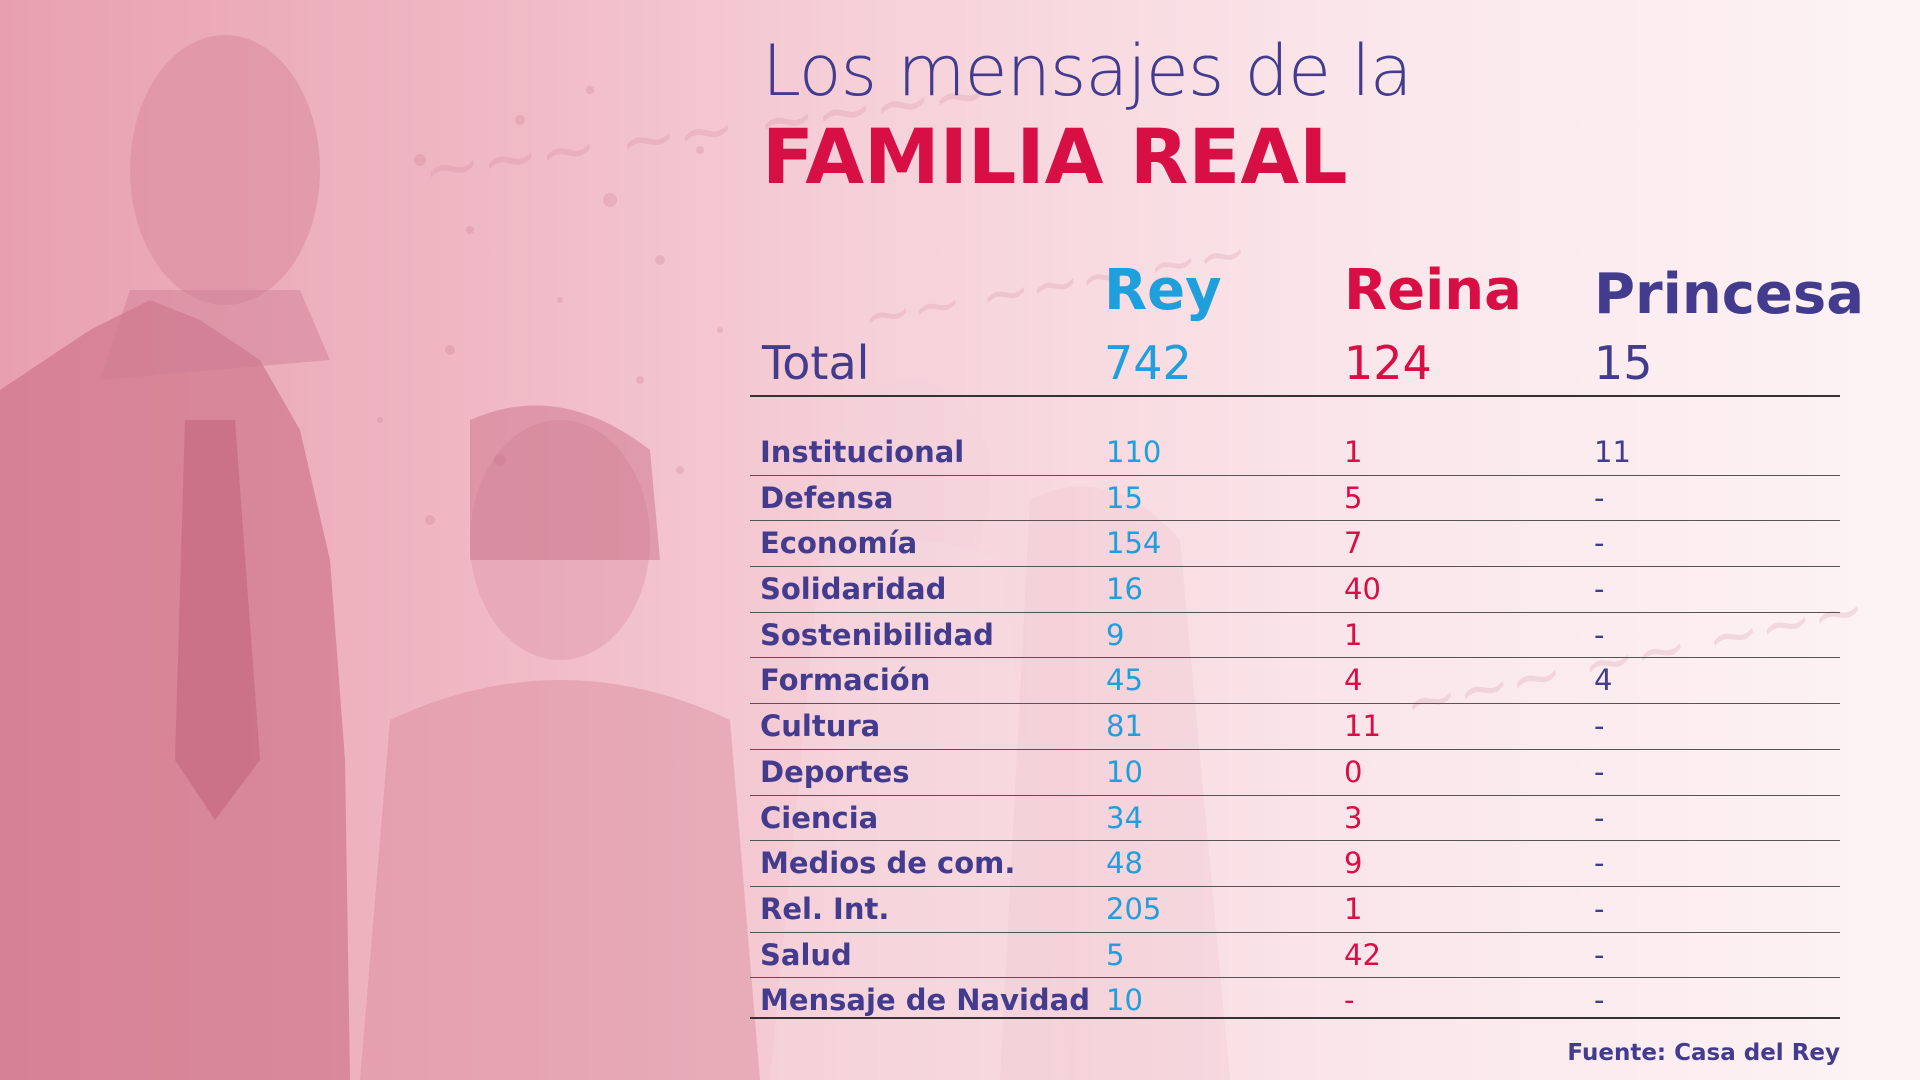 This screenshot has height=1080, width=1920. I want to click on row-category: Cultura, so click(820, 726).